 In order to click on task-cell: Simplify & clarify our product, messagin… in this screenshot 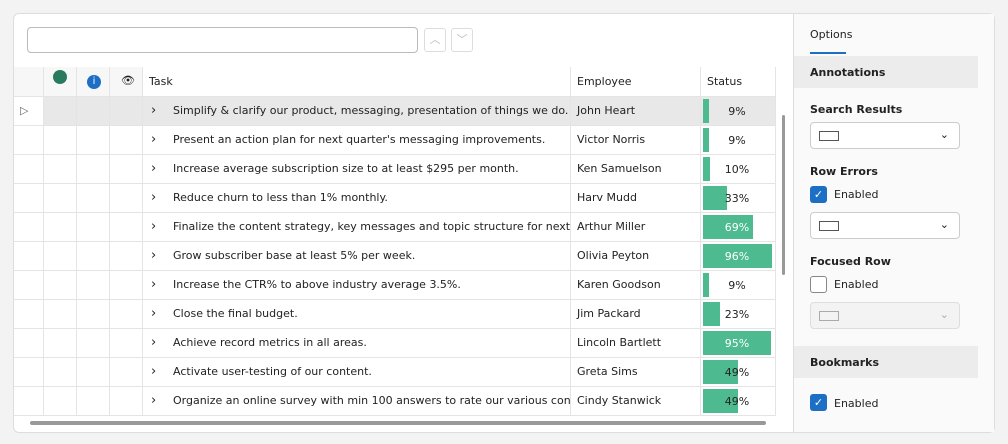, I will do `click(357, 111)`.